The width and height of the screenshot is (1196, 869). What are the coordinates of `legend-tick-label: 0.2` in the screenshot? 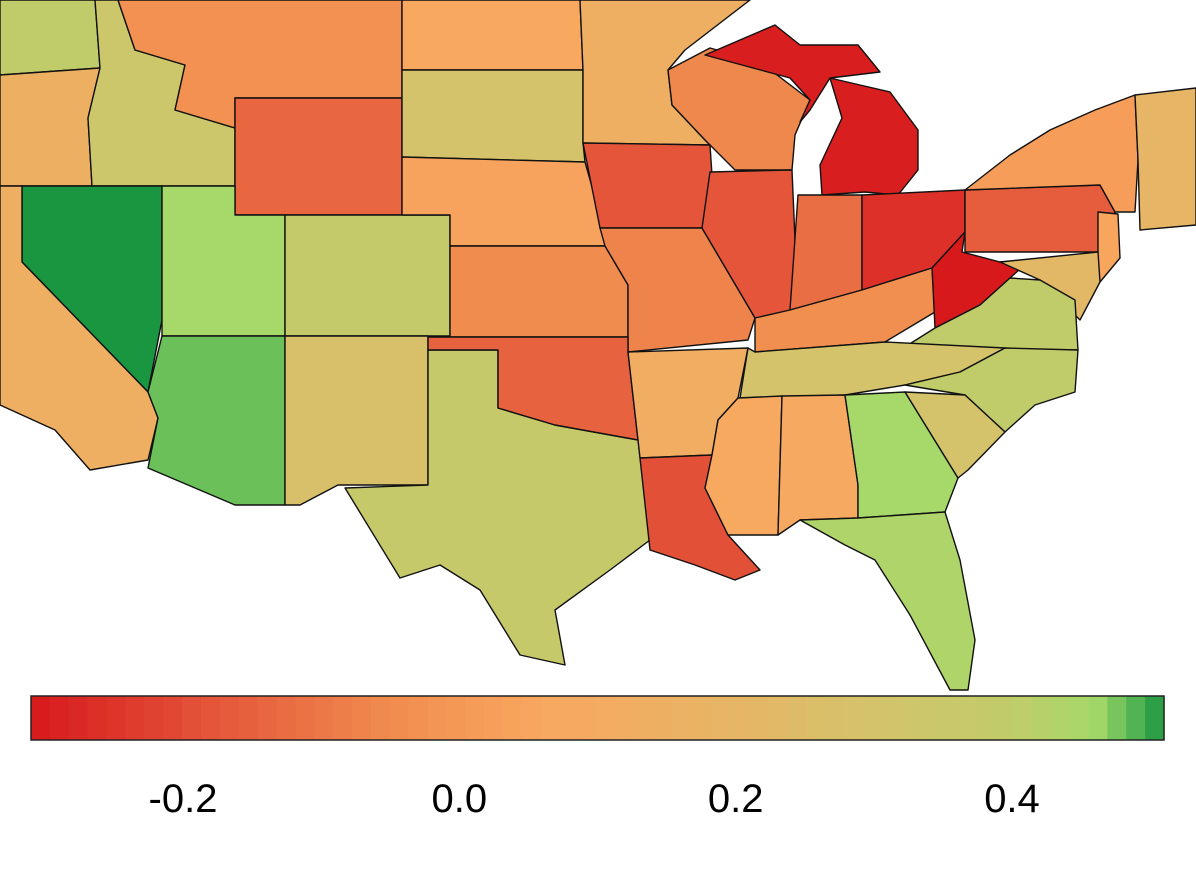 It's located at (736, 799).